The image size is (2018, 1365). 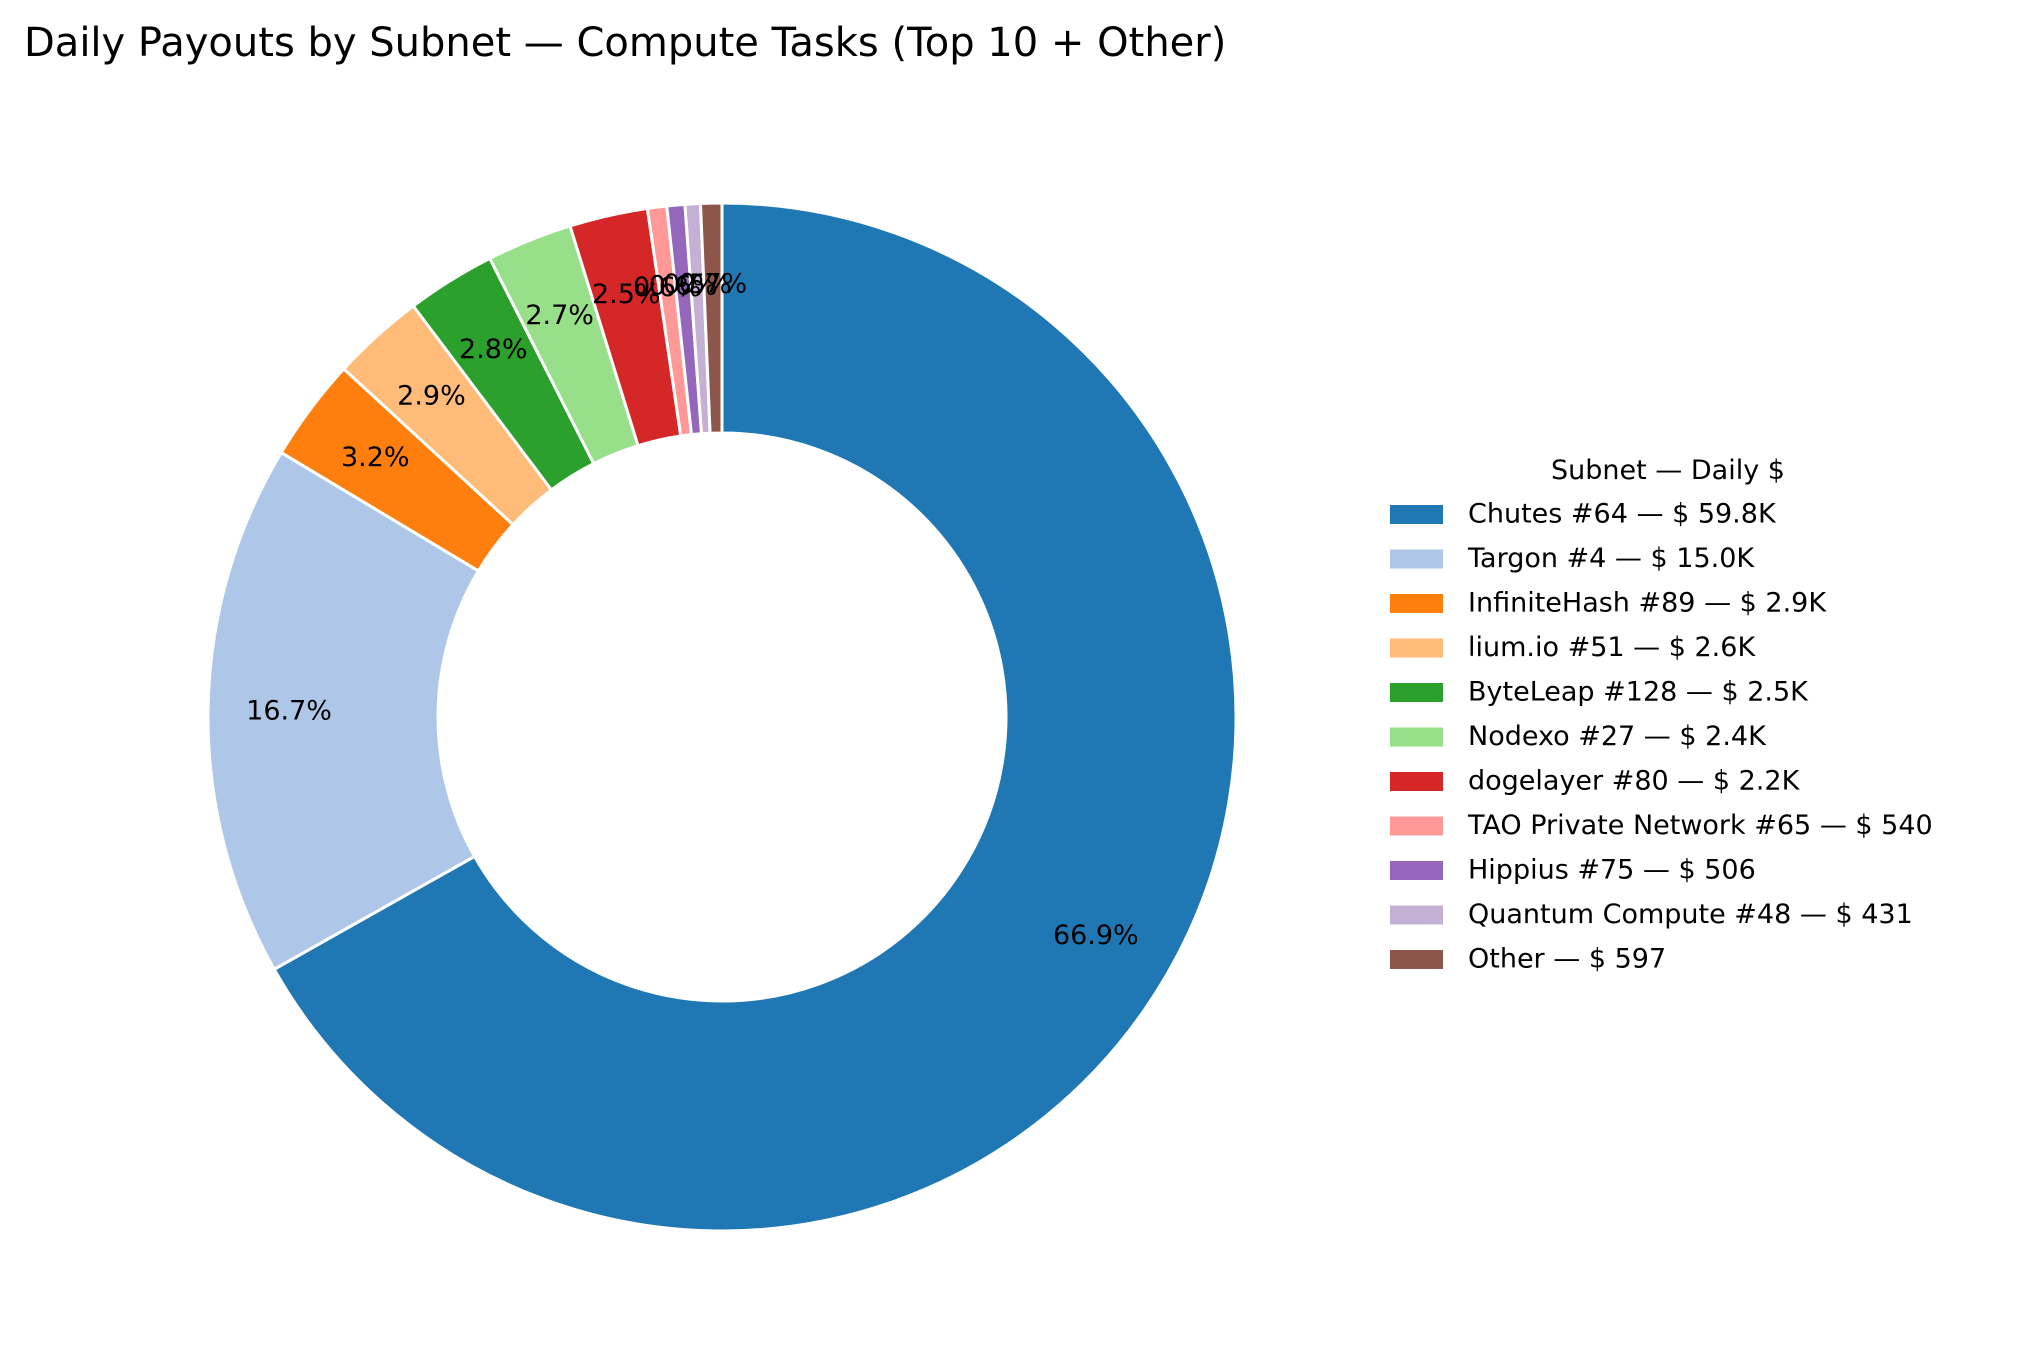 What do you see at coordinates (1617, 736) in the screenshot?
I see `legend-label-nodexo-27: Nodexo #27 — $ 2.4K` at bounding box center [1617, 736].